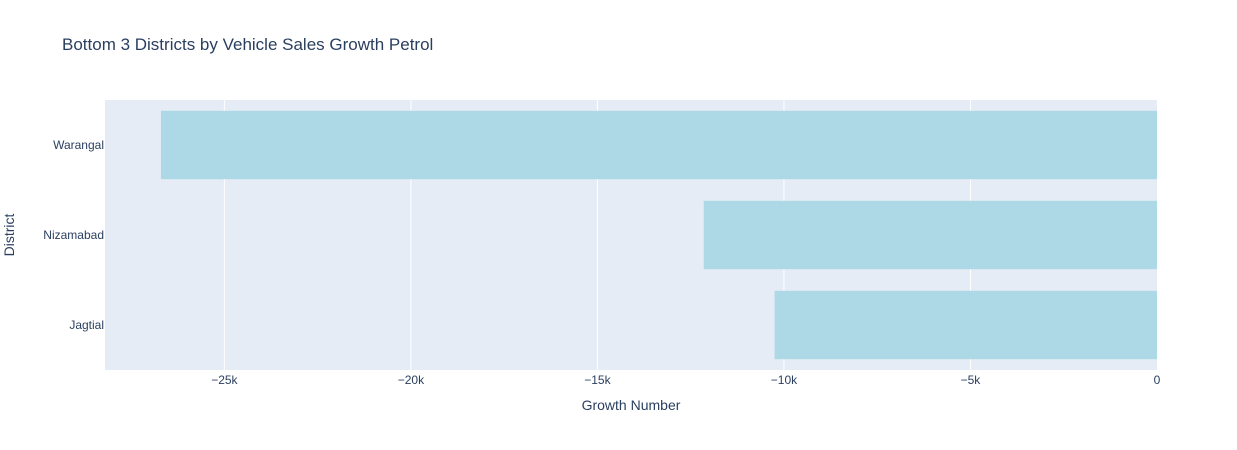  Describe the element at coordinates (685, 380) in the screenshot. I see `x-axis-ticks: −25k −20k −15k −10k −5k 0` at that location.